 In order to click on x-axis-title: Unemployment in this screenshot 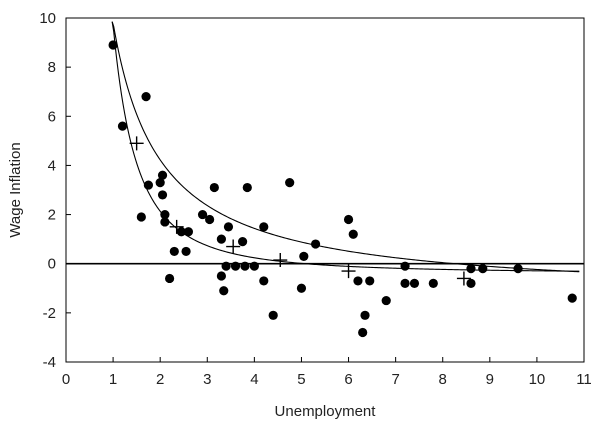, I will do `click(326, 411)`.